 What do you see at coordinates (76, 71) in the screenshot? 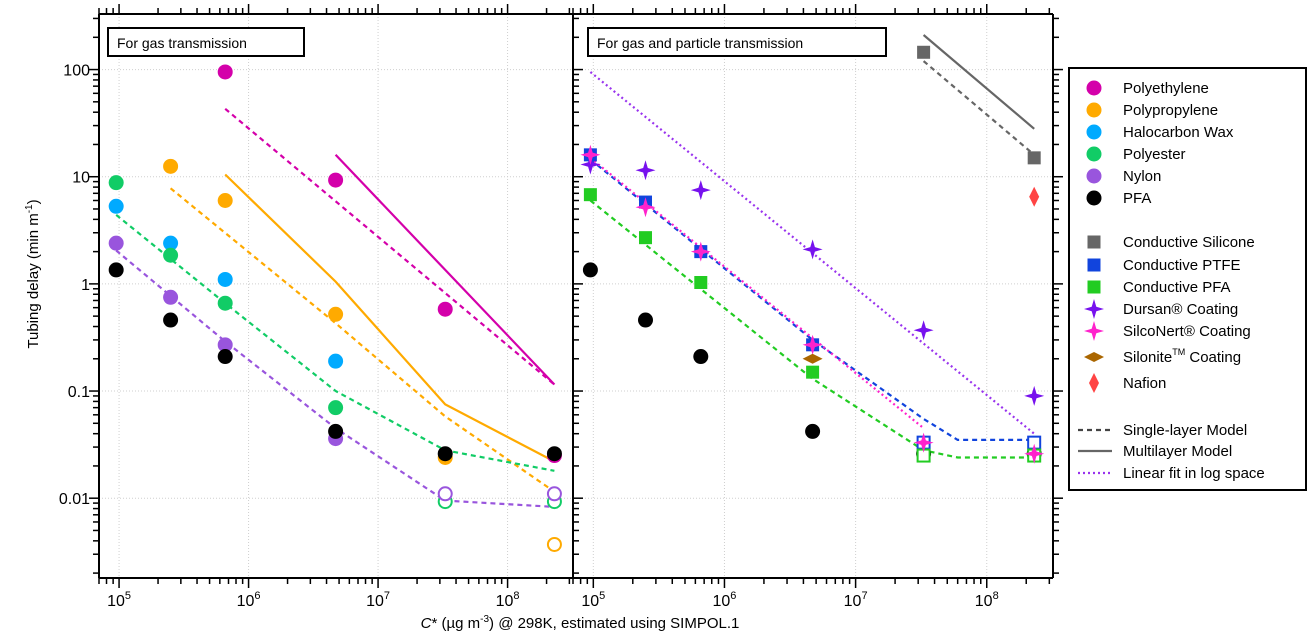
I see `y-tick-label: 100` at bounding box center [76, 71].